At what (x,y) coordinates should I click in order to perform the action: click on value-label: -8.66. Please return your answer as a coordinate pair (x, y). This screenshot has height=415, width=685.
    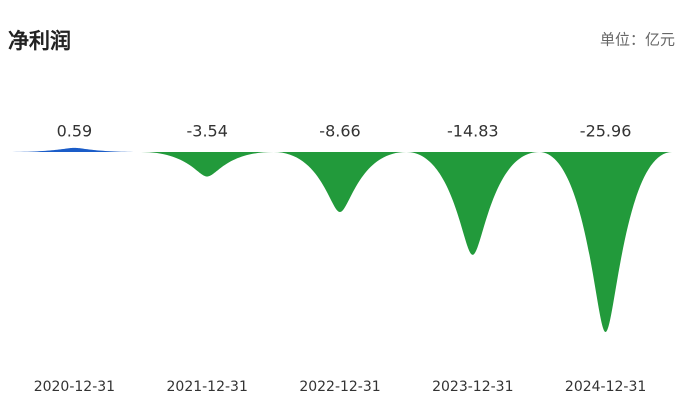
    Looking at the image, I should click on (339, 131).